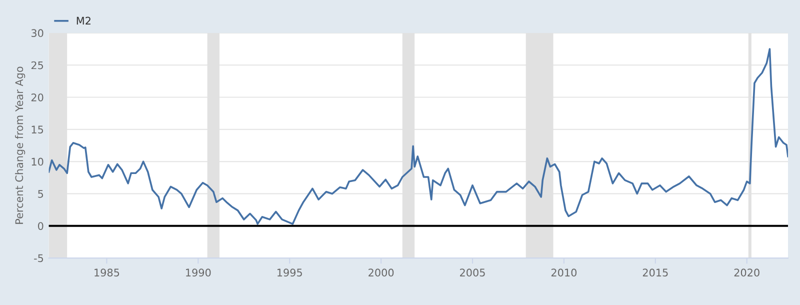 The width and height of the screenshot is (800, 305). What do you see at coordinates (198, 272) in the screenshot?
I see `x-tick-label: 1990` at bounding box center [198, 272].